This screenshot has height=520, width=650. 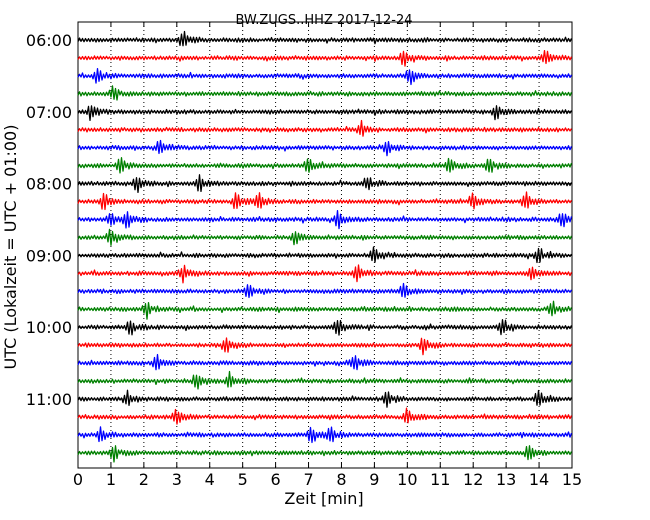 What do you see at coordinates (10, 247) in the screenshot?
I see `y-axis-label: UTC (Lokalzeit = UTC + 01:00)` at bounding box center [10, 247].